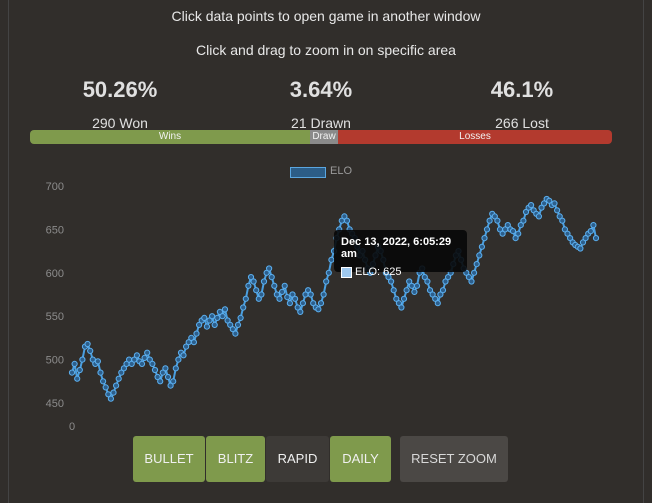 This screenshot has height=503, width=652. I want to click on rapid-button: RAPID, so click(297, 459).